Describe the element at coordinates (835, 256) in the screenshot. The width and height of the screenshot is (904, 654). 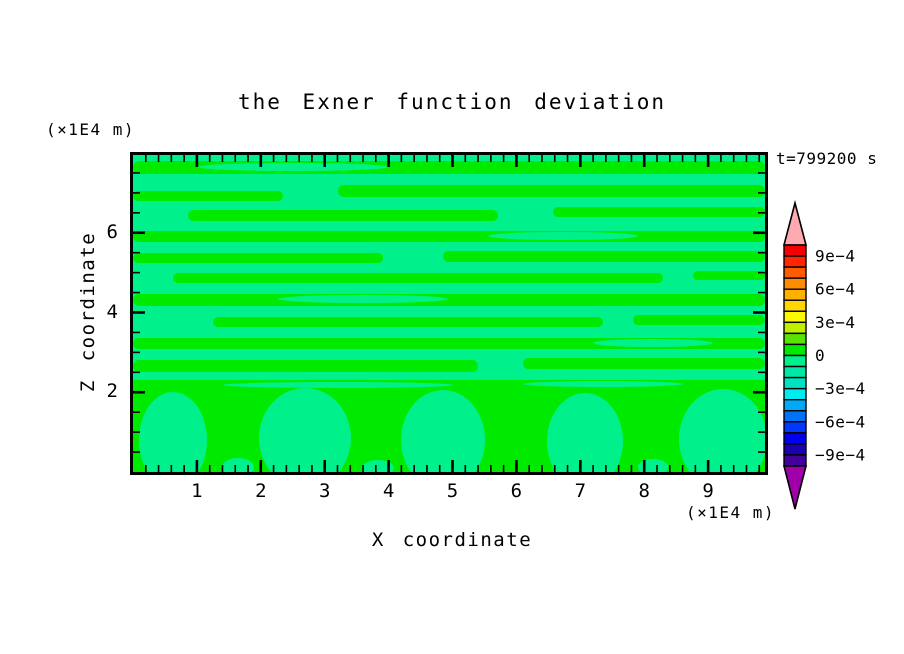
I see `colorbar-label: 9e−4` at that location.